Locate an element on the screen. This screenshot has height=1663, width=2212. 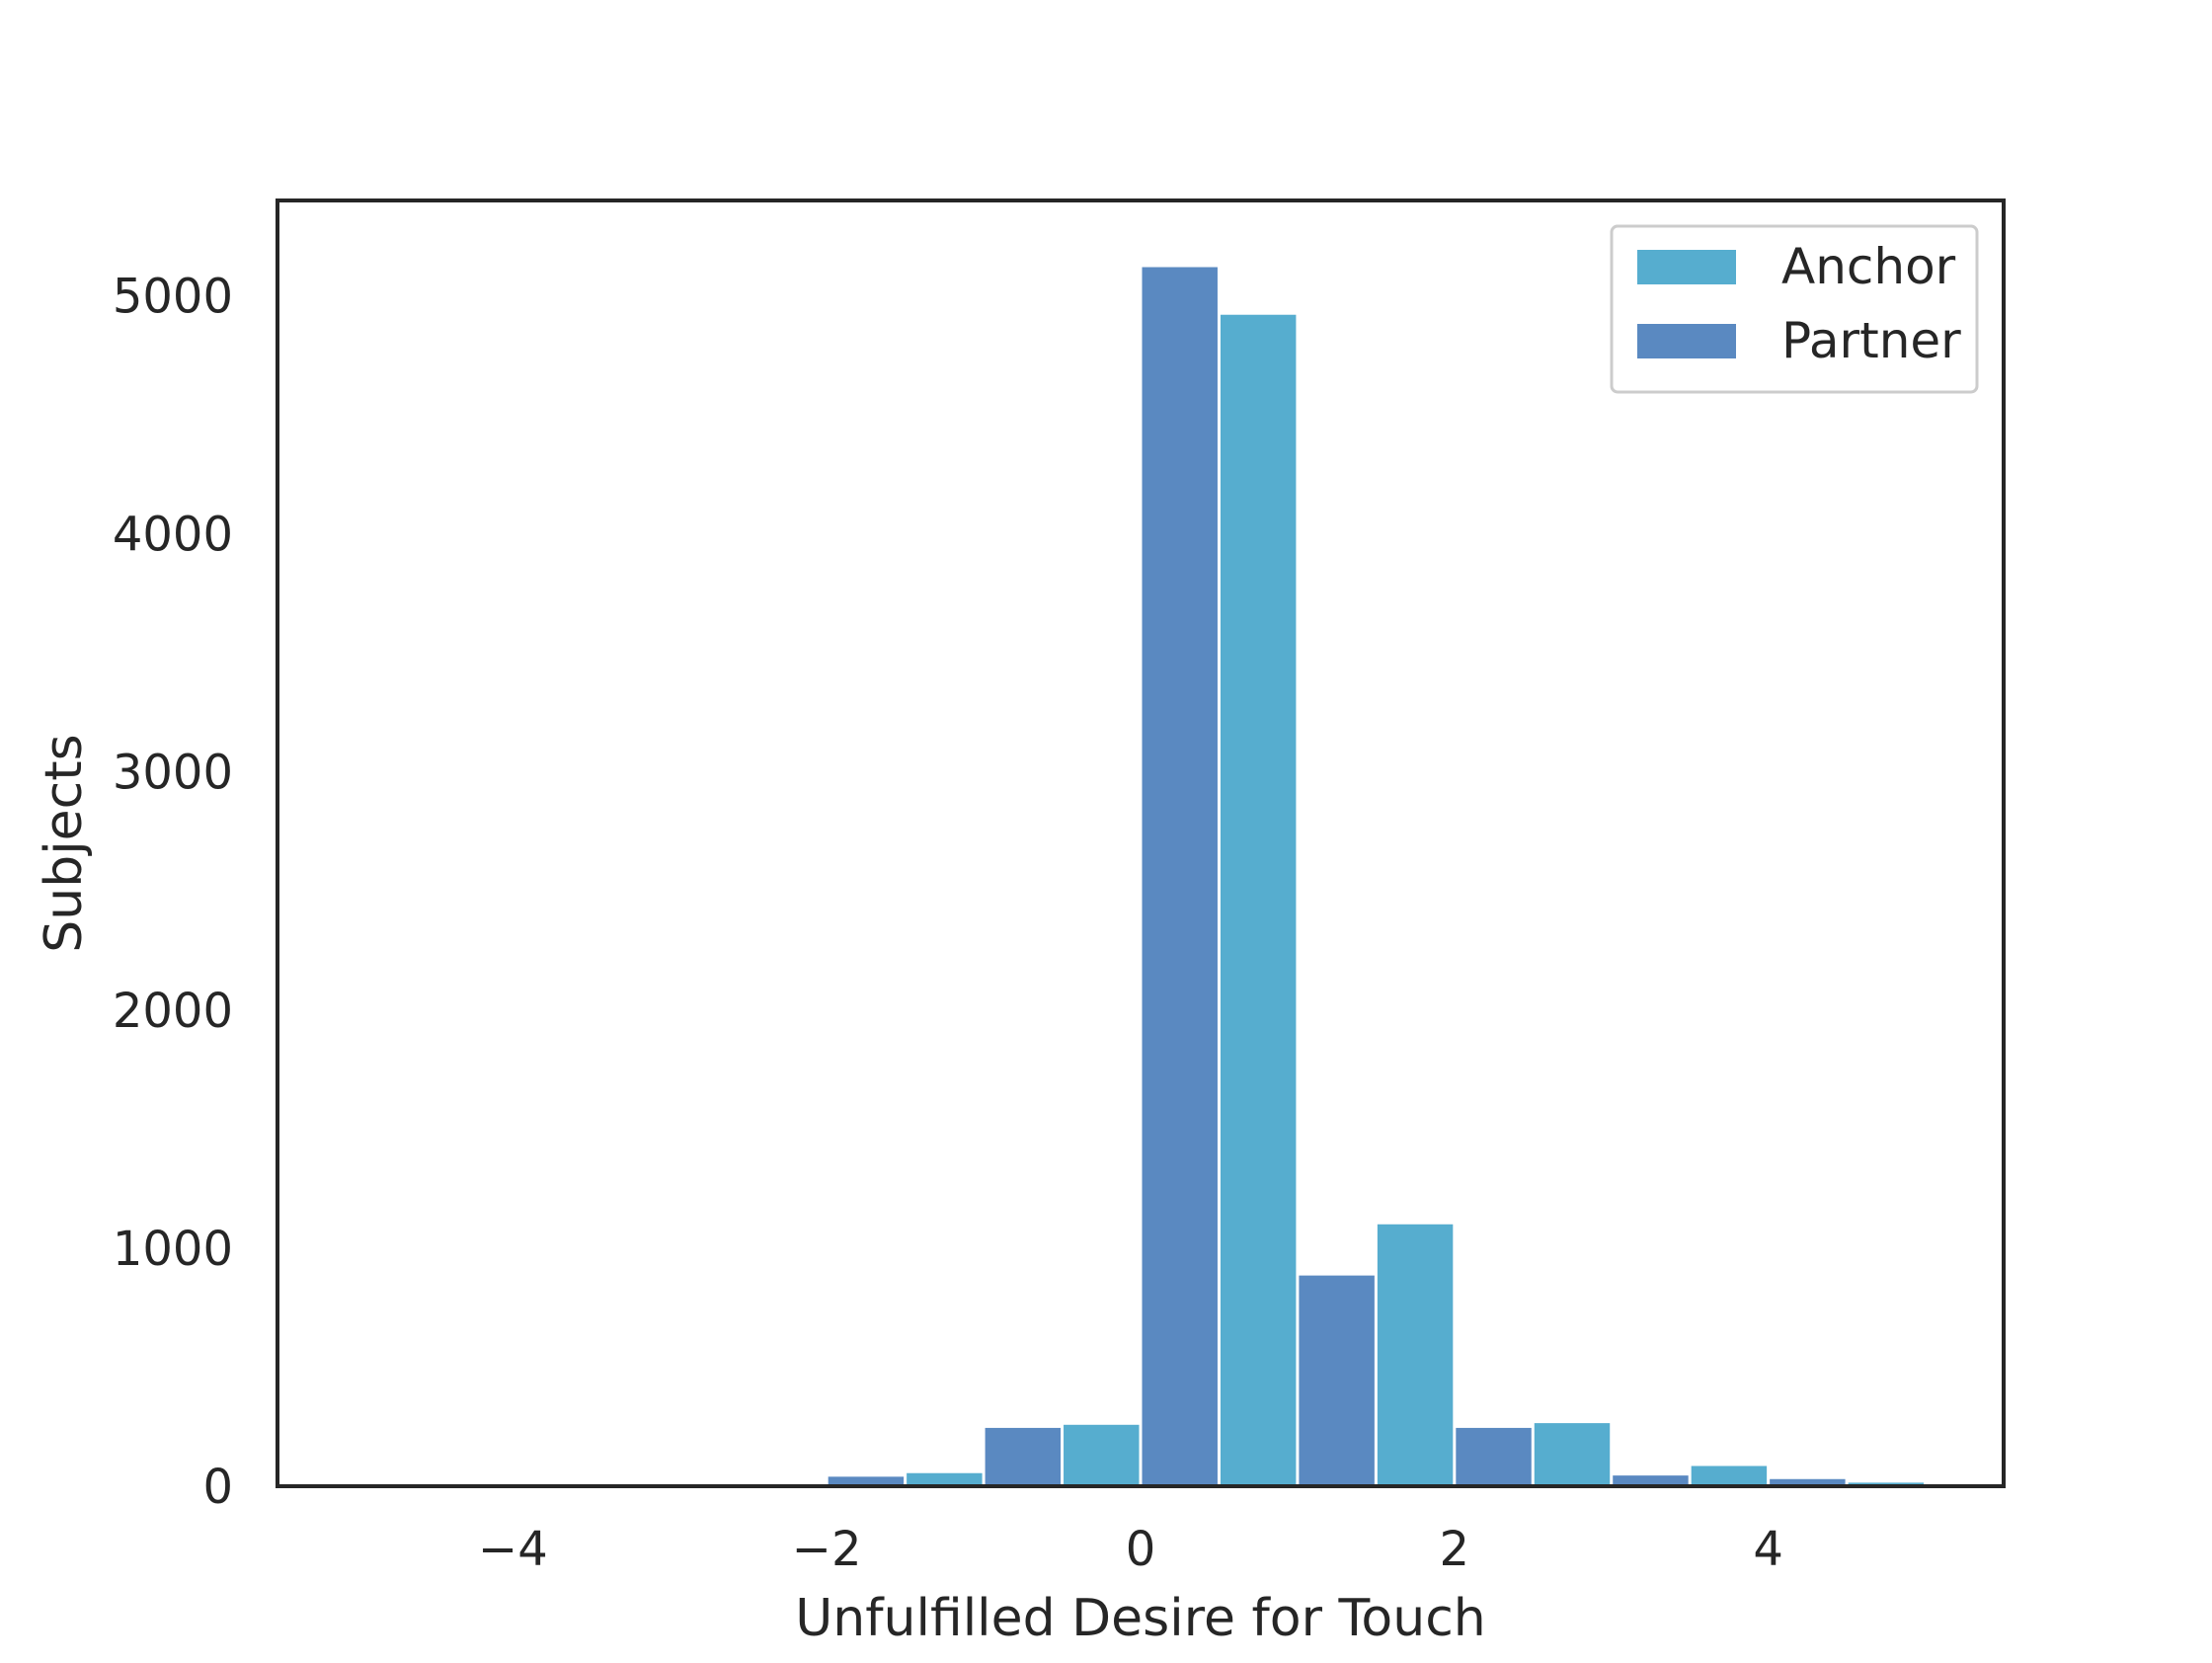
y-tick-label: 5000 is located at coordinates (173, 296).